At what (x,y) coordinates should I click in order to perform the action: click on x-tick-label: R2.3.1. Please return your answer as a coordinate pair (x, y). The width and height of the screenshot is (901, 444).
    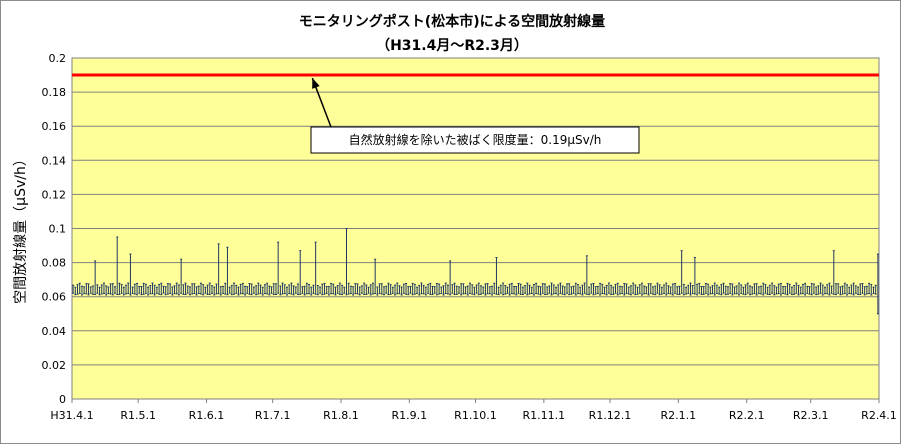
    Looking at the image, I should click on (811, 415).